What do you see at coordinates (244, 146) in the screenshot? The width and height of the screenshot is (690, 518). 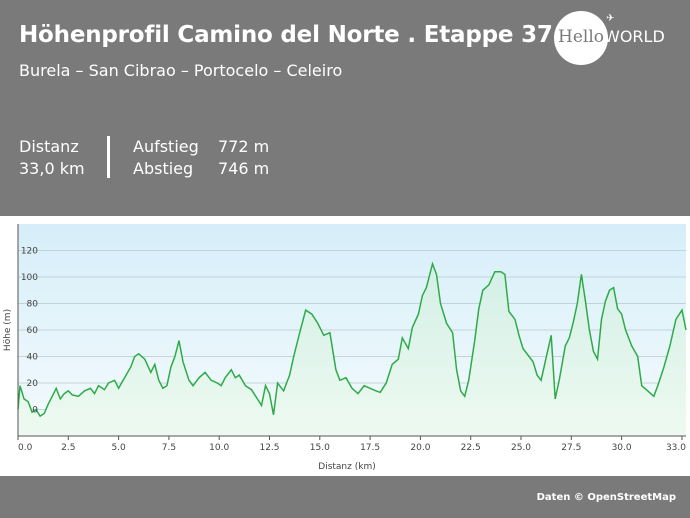 I see `ascent-value: 772 m` at bounding box center [244, 146].